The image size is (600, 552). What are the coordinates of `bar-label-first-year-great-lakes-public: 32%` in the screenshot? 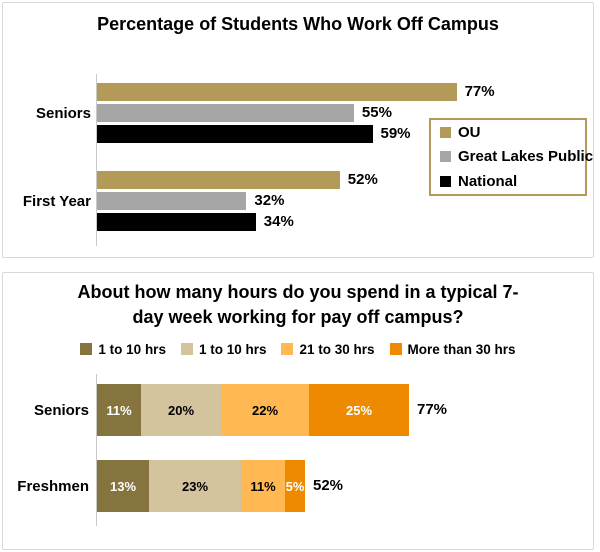 It's located at (269, 200).